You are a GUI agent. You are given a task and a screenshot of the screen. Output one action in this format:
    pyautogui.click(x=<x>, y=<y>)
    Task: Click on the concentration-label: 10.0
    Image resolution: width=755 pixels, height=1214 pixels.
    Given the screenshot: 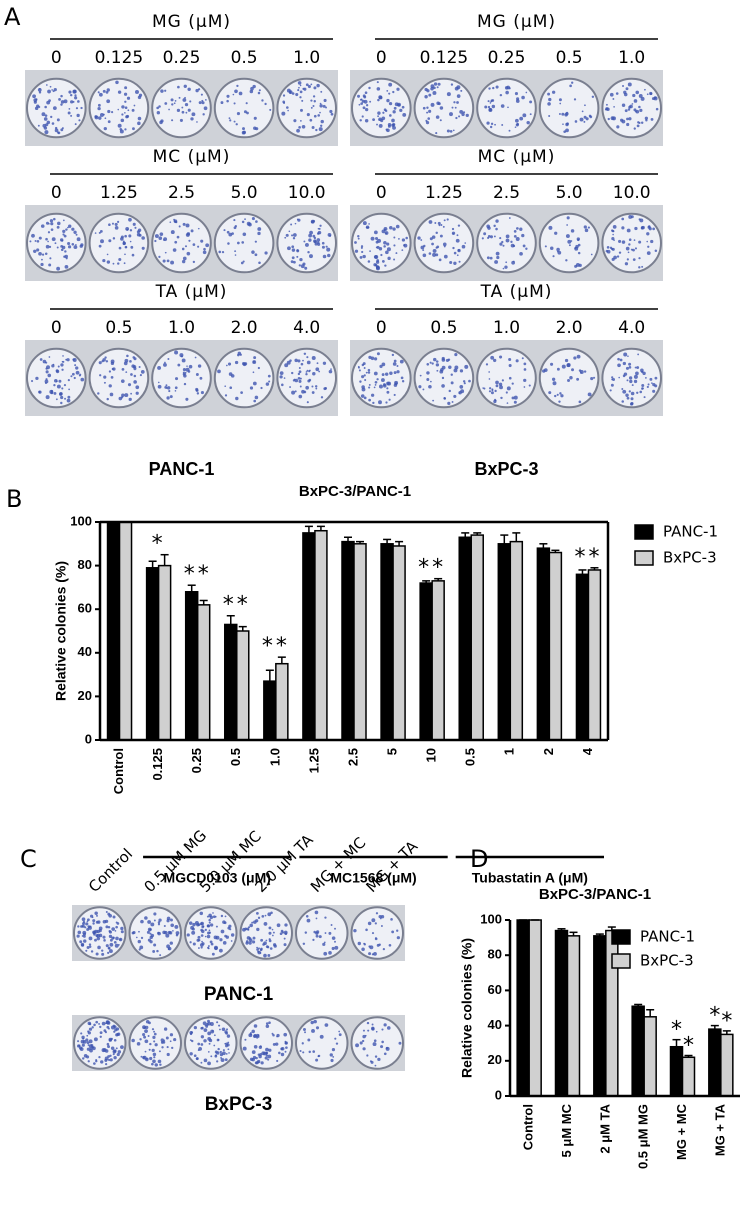 What is the action you would take?
    pyautogui.click(x=632, y=193)
    